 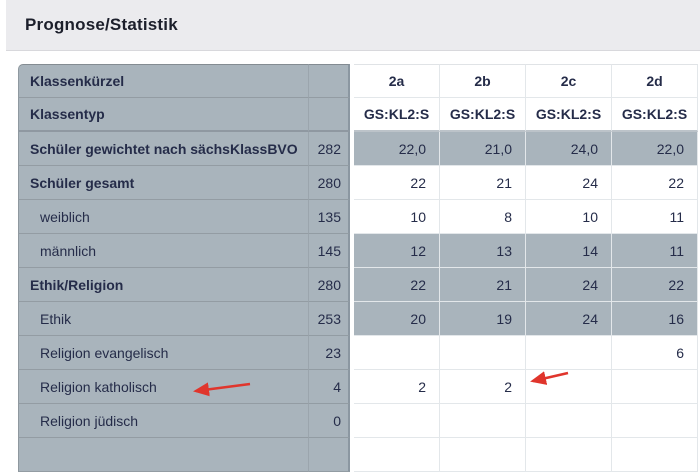 I want to click on table-row: weiblich 135 10 8 10 11, so click(x=358, y=217).